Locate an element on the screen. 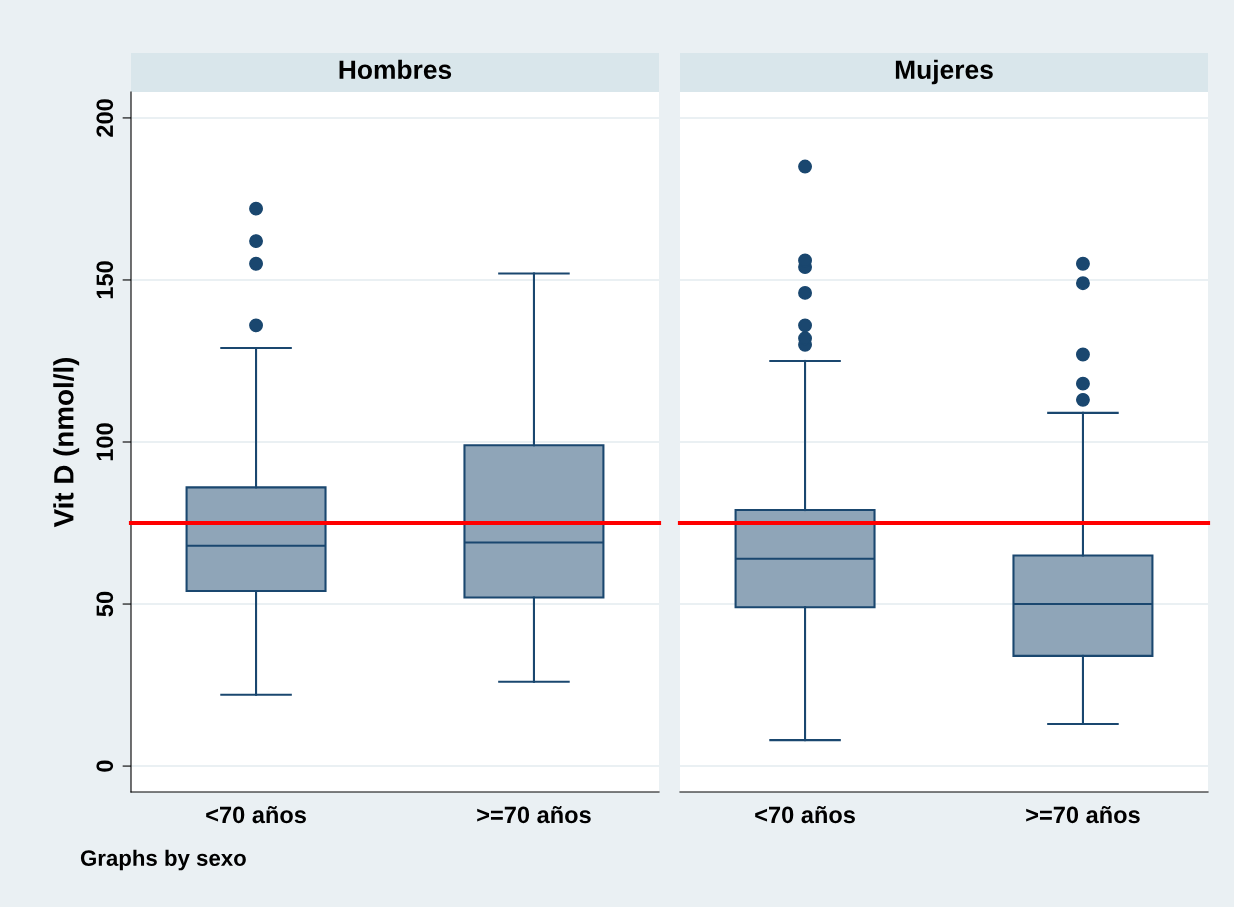 Image resolution: width=1234 pixels, height=907 pixels. y-tick-label: 200 is located at coordinates (105, 118).